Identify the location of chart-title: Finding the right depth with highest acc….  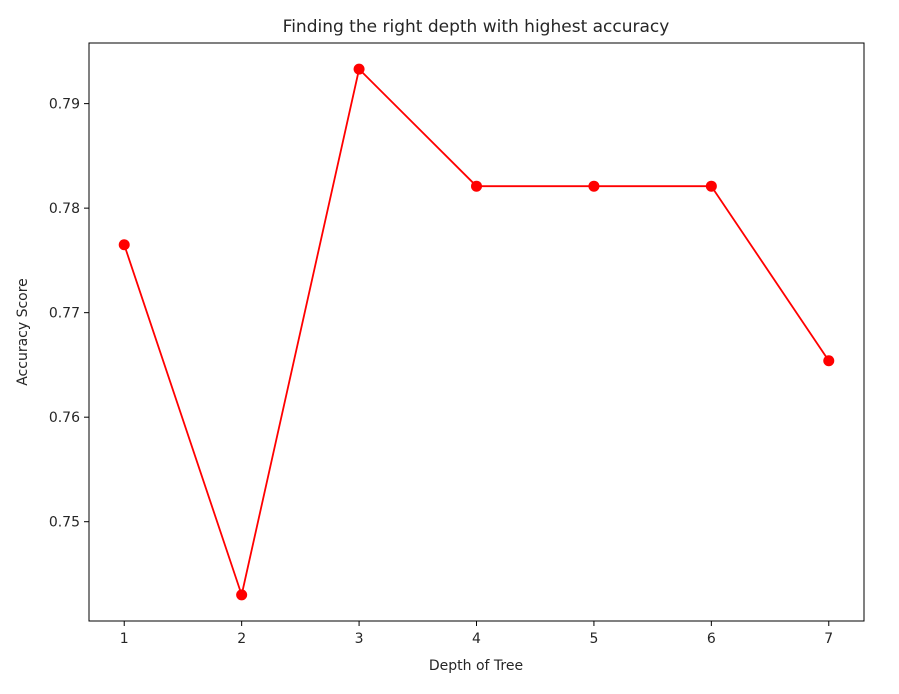
(476, 27).